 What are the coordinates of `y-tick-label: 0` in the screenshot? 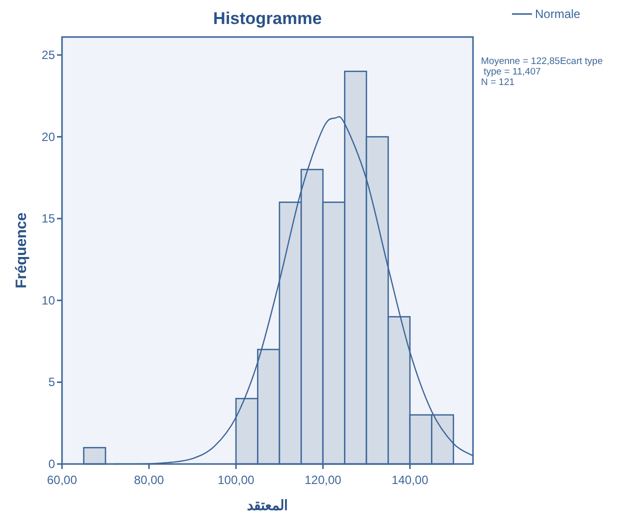 It's located at (52, 464).